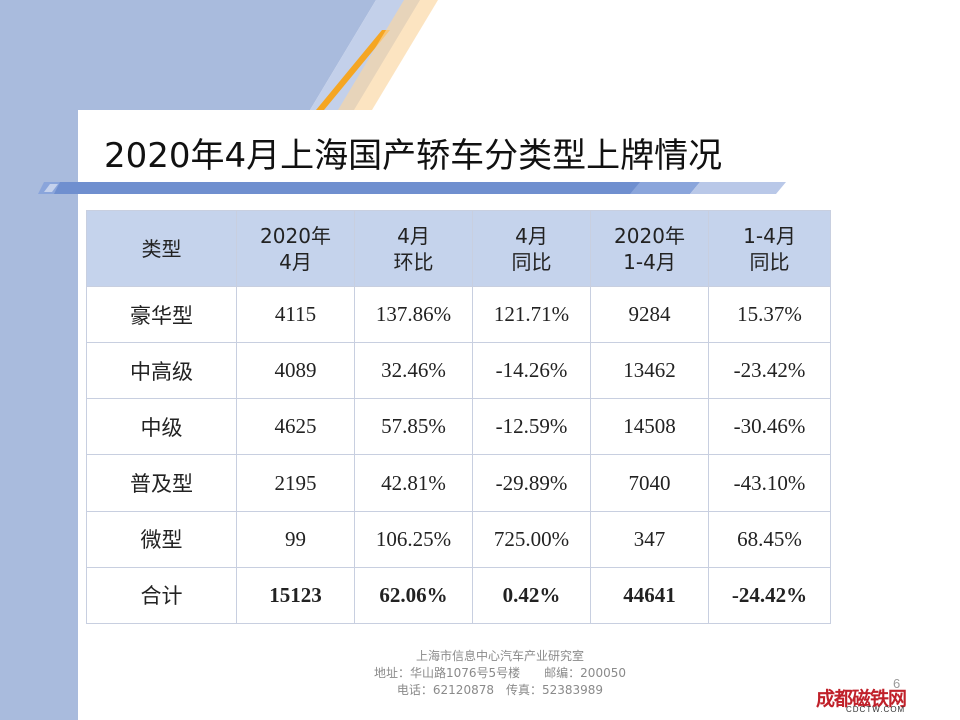  What do you see at coordinates (161, 539) in the screenshot?
I see `row-category: 微型` at bounding box center [161, 539].